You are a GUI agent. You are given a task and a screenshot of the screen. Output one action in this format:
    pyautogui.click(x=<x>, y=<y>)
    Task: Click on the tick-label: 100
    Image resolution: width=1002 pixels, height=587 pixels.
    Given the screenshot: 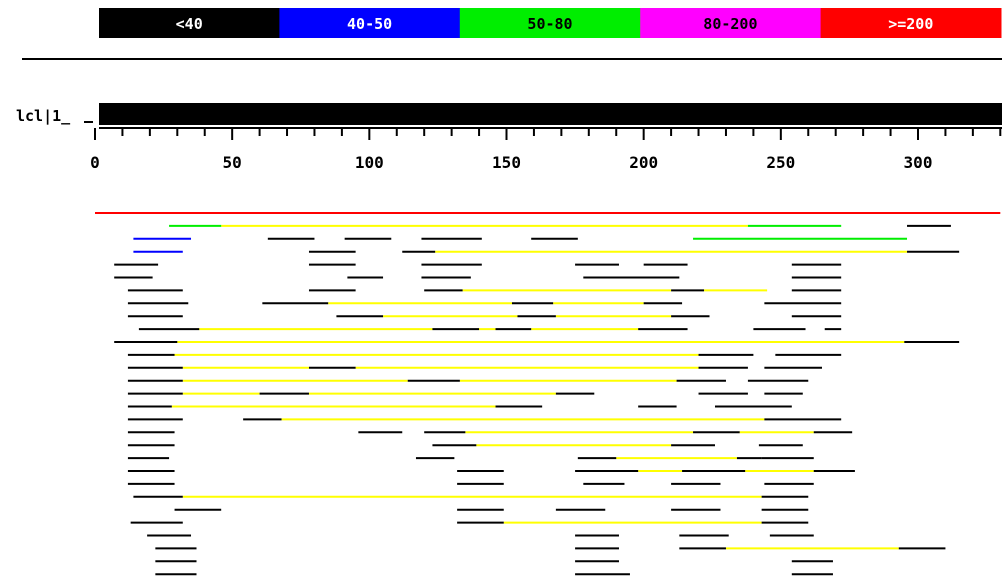 What is the action you would take?
    pyautogui.click(x=369, y=162)
    